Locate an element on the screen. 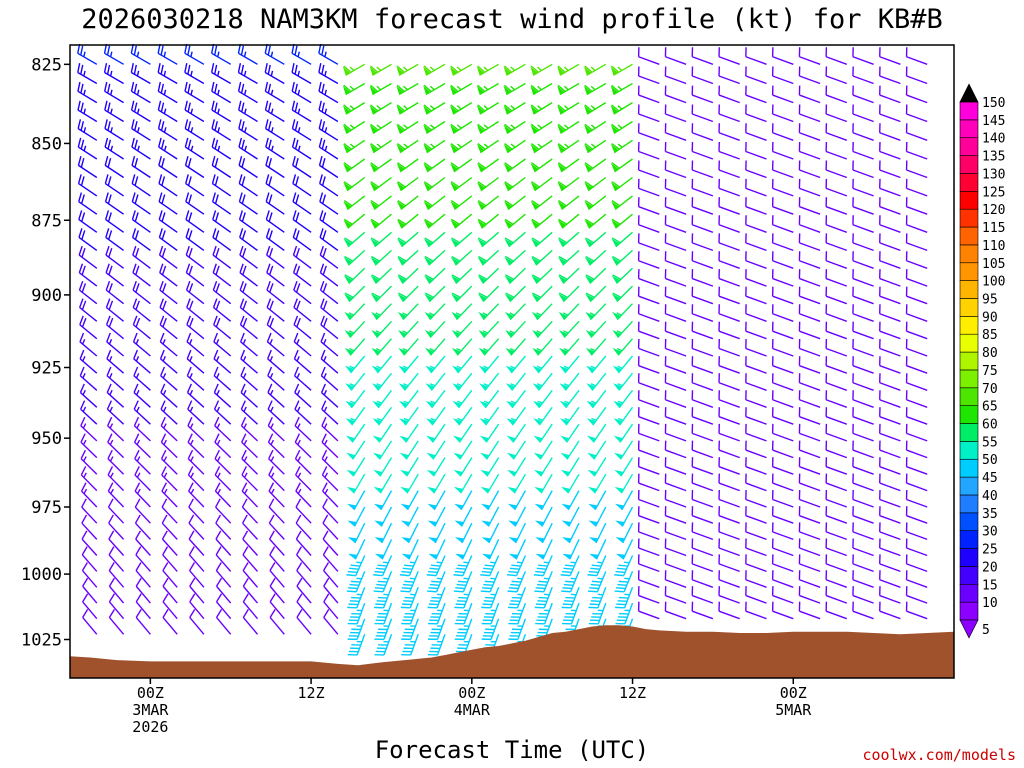  colorbar-label: 85 is located at coordinates (990, 335).